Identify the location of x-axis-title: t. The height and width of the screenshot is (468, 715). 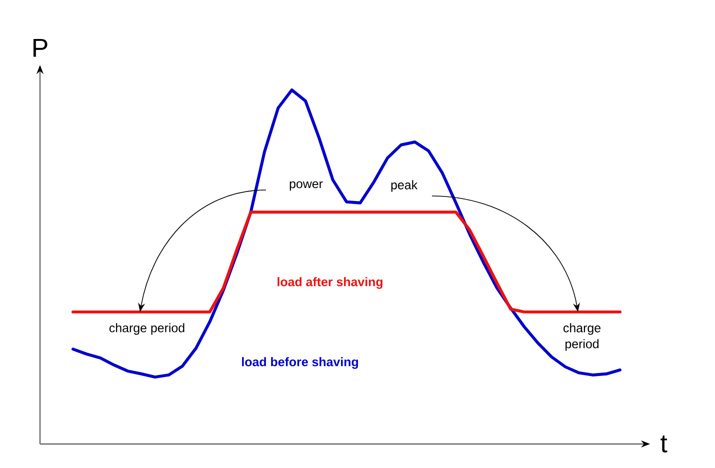
(664, 444).